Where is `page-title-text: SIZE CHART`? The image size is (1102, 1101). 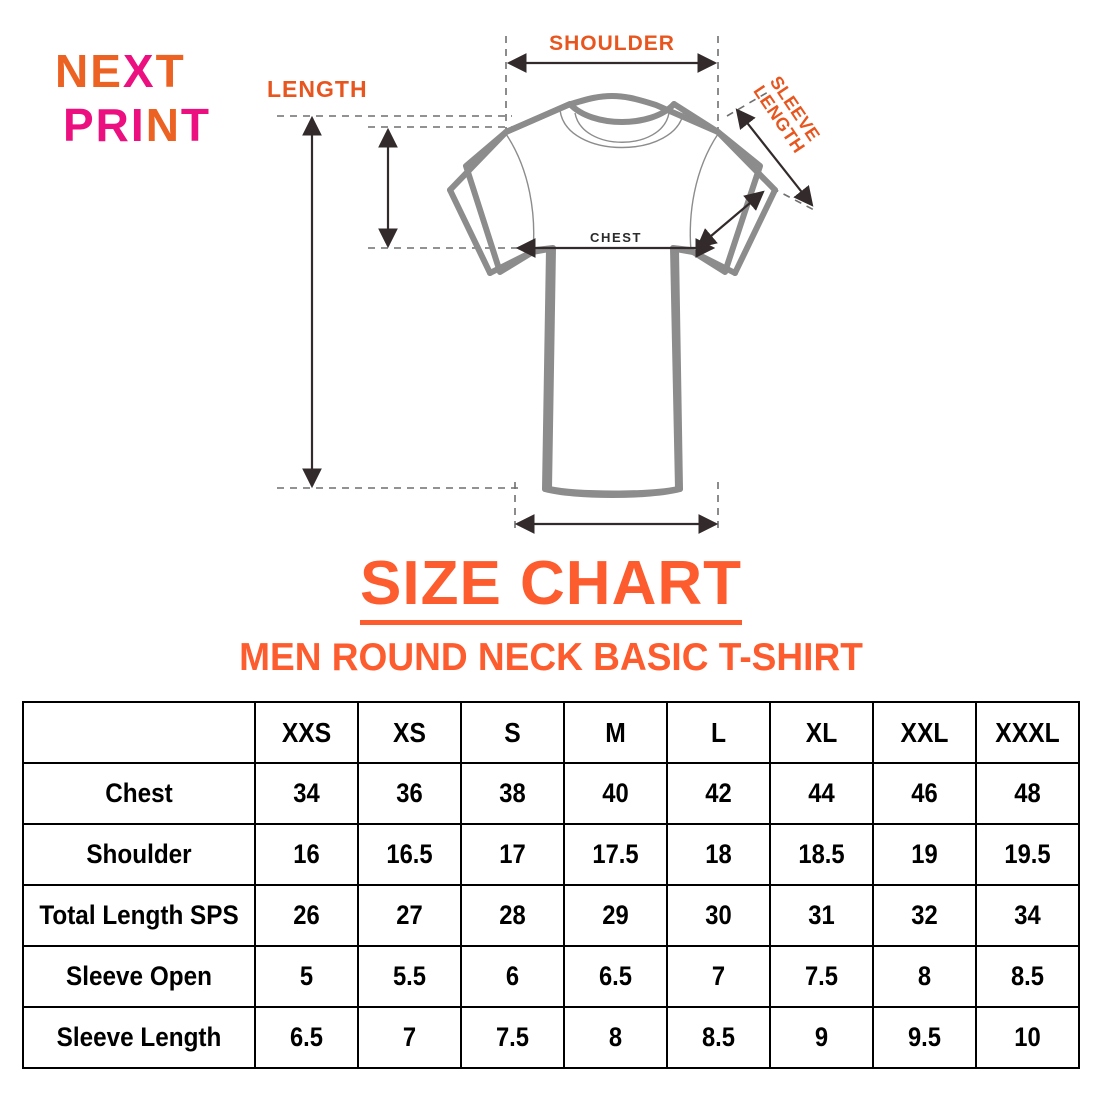 page-title-text: SIZE CHART is located at coordinates (551, 587).